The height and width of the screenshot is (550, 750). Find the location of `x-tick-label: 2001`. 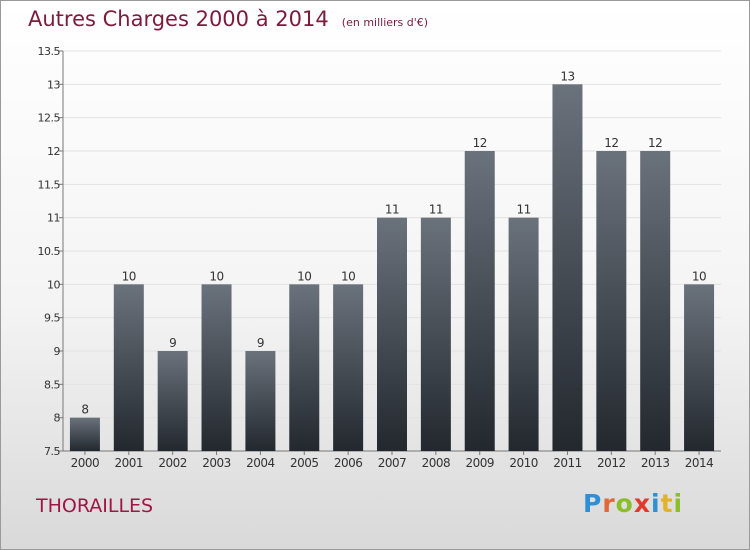

x-tick-label: 2001 is located at coordinates (129, 463).